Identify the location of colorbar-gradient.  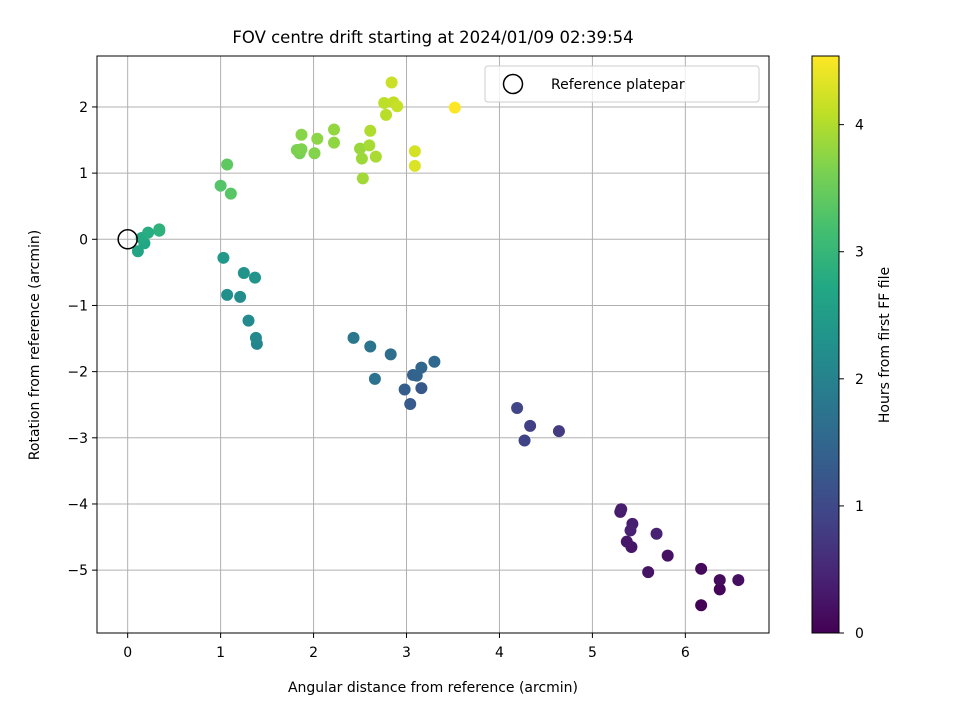
(825, 344).